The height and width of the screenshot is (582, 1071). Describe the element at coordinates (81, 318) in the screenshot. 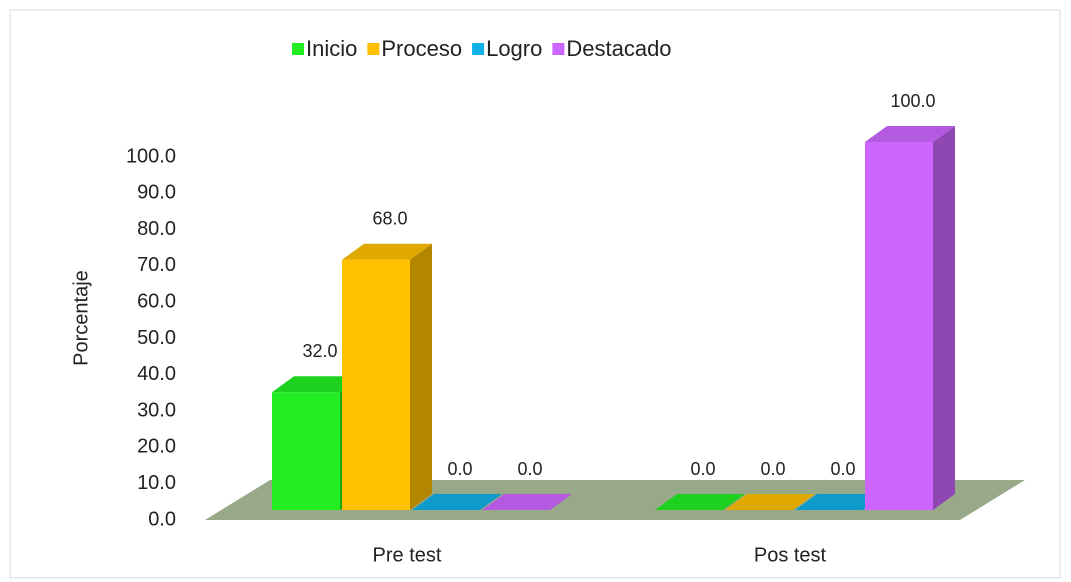

I see `y-axis-label: Porcentaje` at that location.